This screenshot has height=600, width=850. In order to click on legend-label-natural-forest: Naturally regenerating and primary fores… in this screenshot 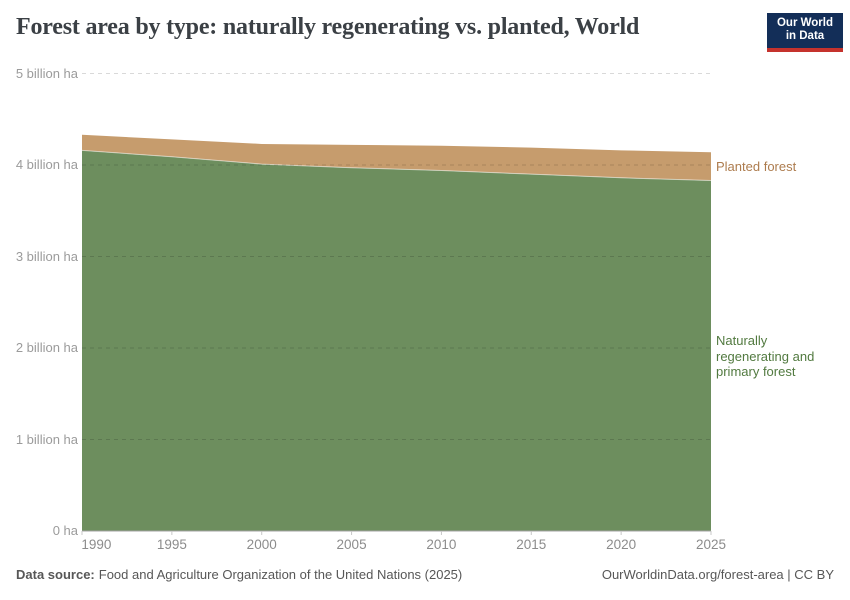, I will do `click(765, 356)`.